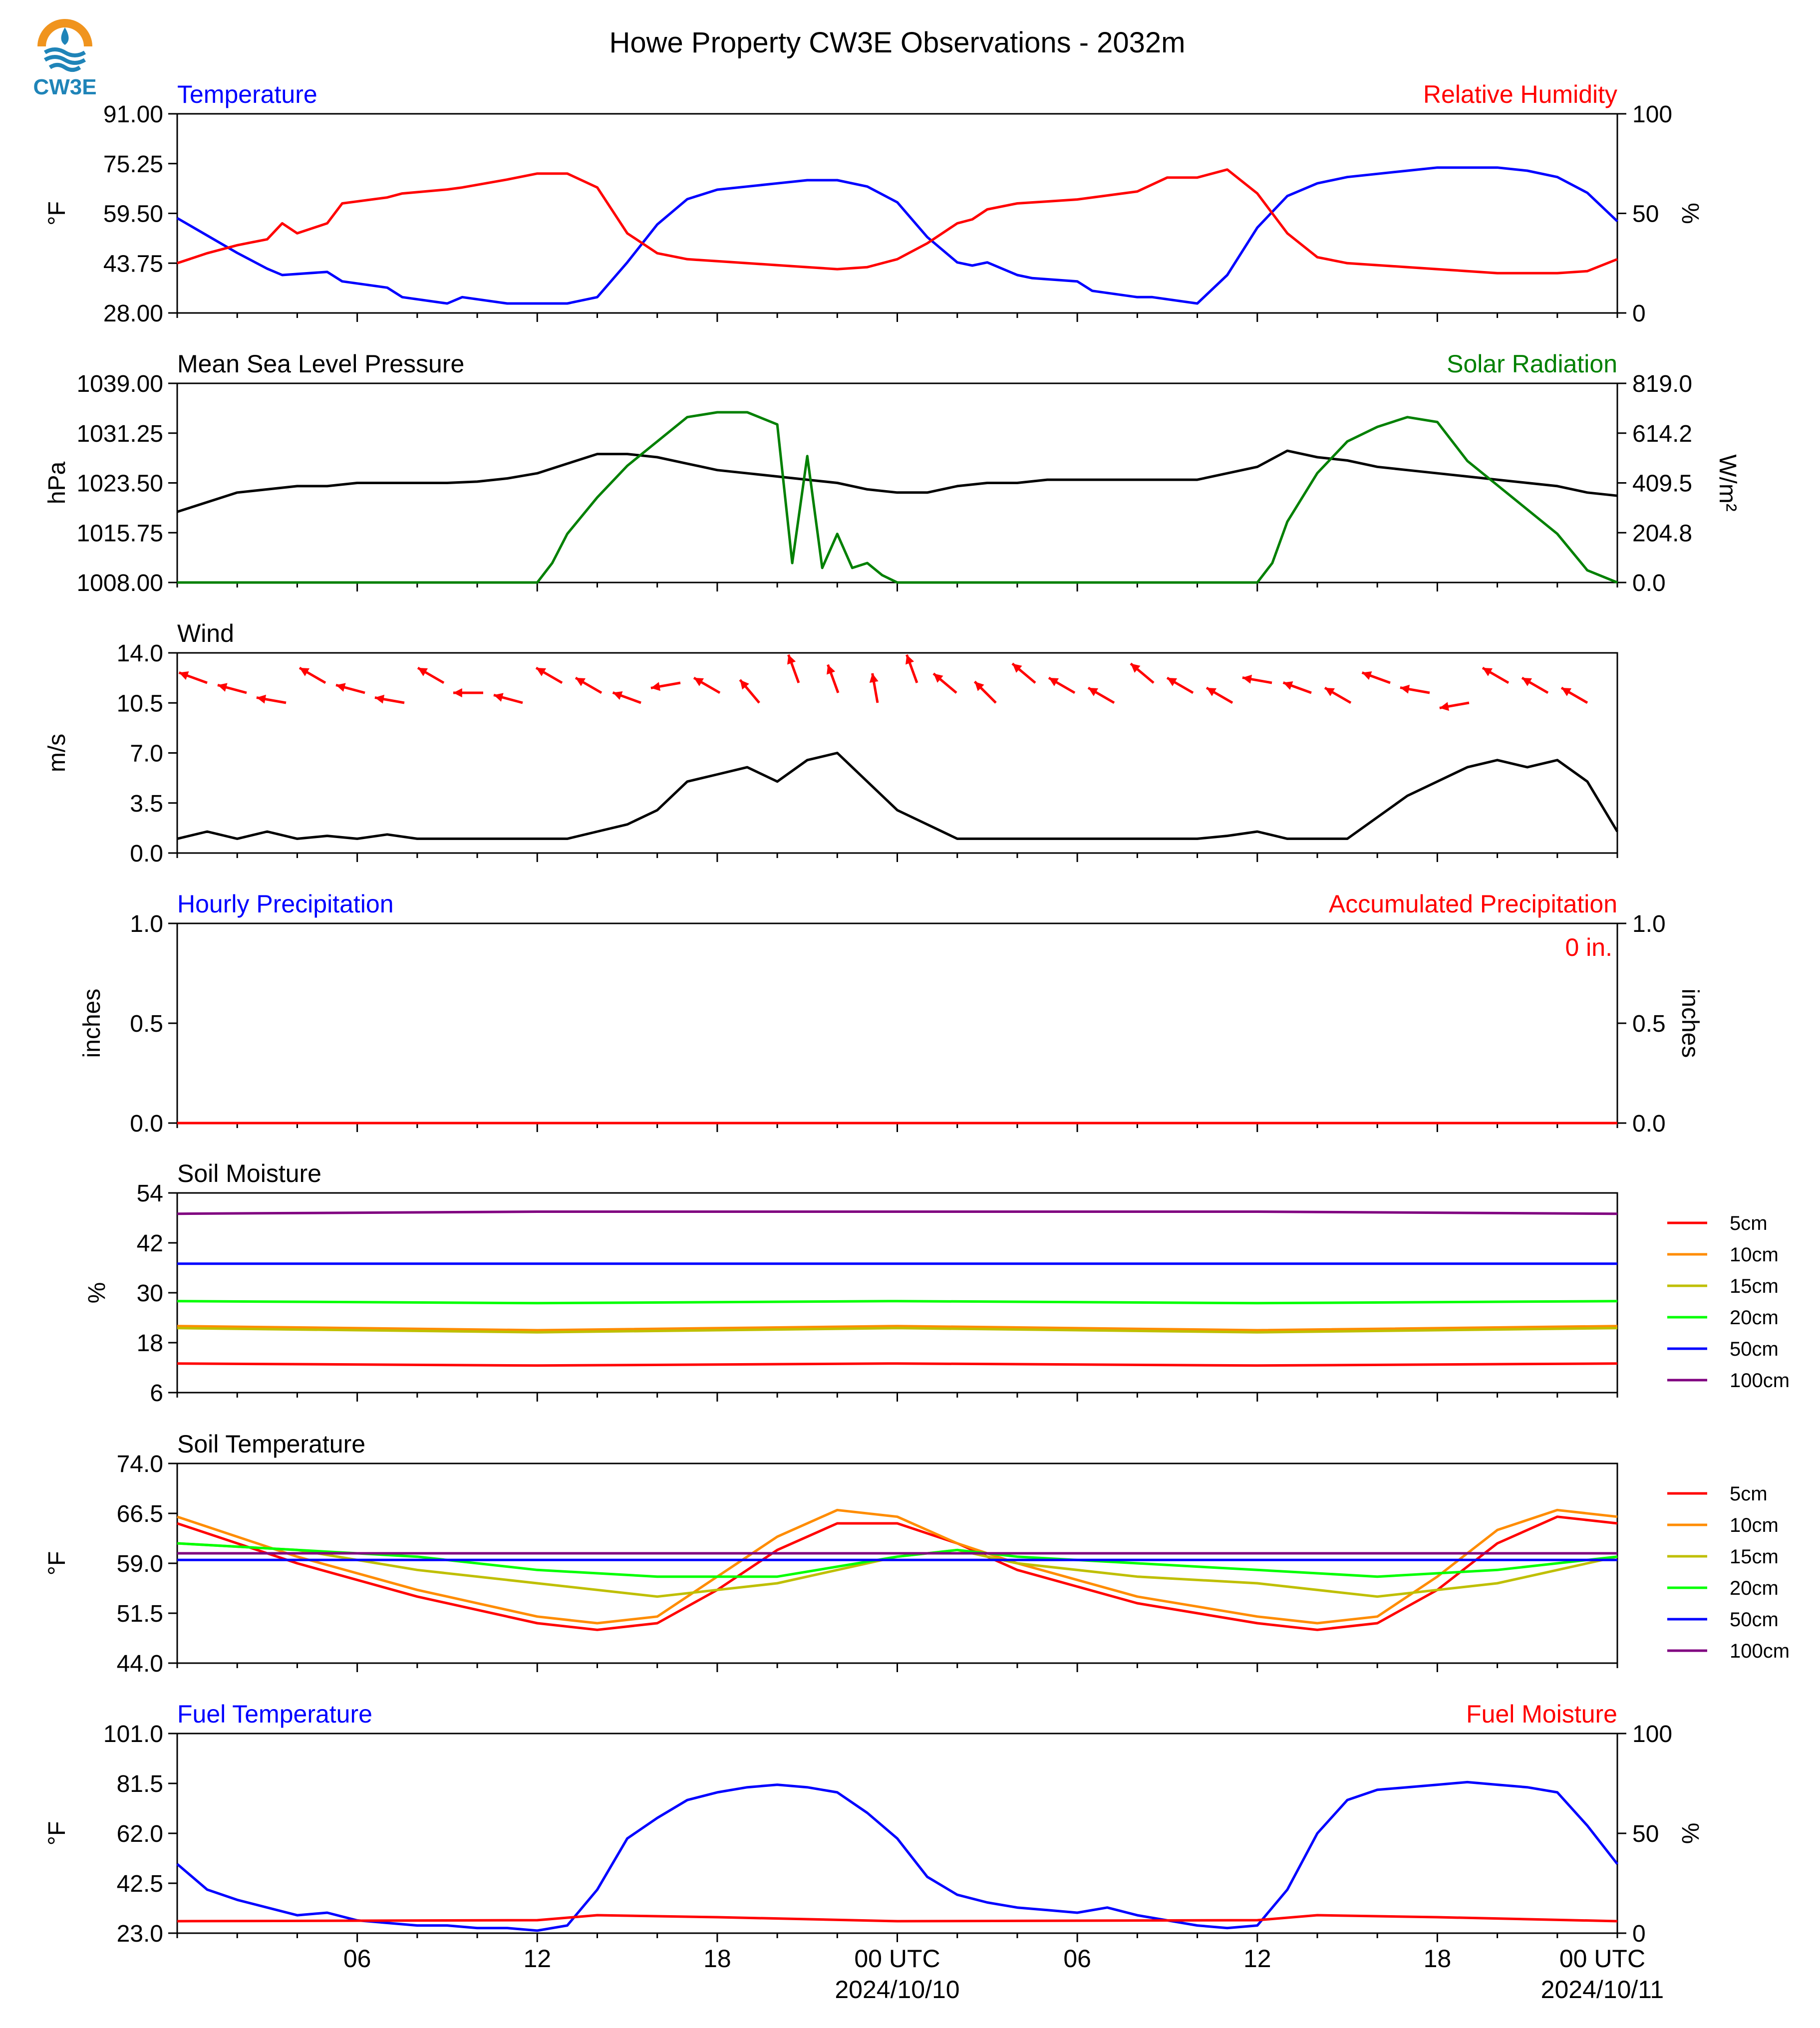 The width and height of the screenshot is (1820, 2028). Describe the element at coordinates (140, 1464) in the screenshot. I see `soil_temp-ytick-label: 74.0` at that location.